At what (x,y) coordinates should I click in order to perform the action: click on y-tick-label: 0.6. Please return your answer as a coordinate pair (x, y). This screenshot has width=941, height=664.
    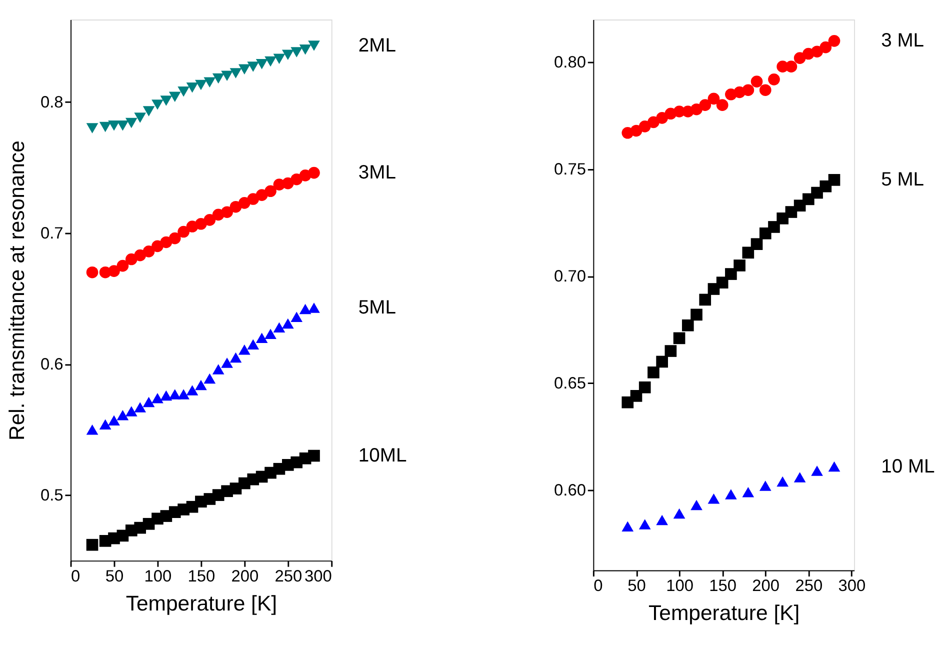
    Looking at the image, I should click on (52, 364).